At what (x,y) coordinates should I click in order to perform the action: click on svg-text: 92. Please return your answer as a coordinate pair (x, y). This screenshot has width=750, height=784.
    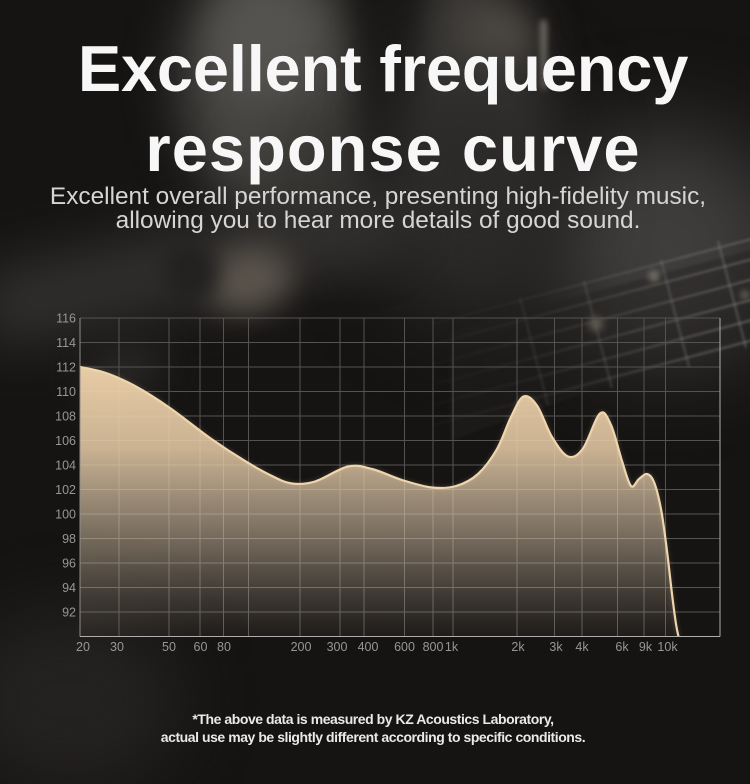
    Looking at the image, I should click on (69, 613).